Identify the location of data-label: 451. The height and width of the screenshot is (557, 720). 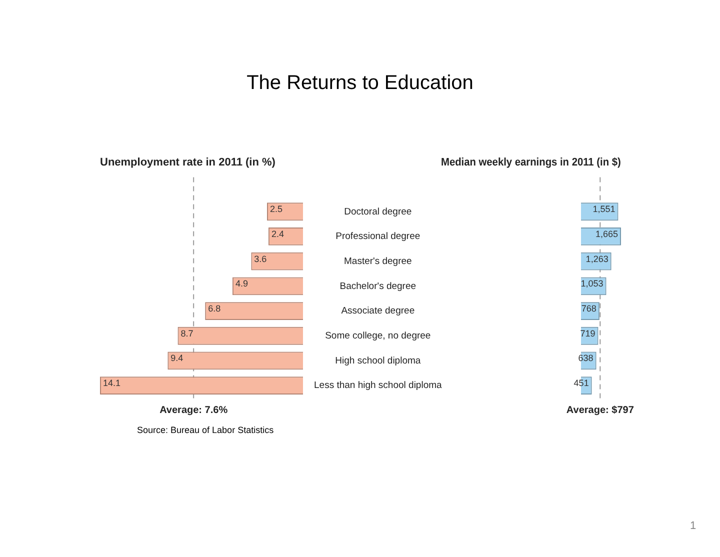
(581, 383).